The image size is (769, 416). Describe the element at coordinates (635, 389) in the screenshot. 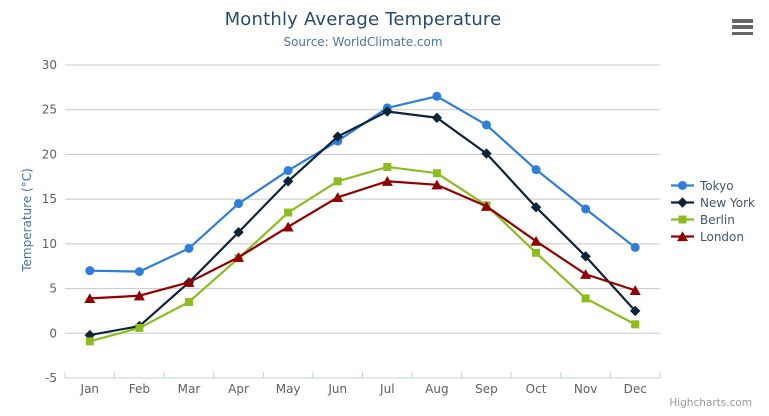

I see `x-axis-tick-label: Dec` at that location.